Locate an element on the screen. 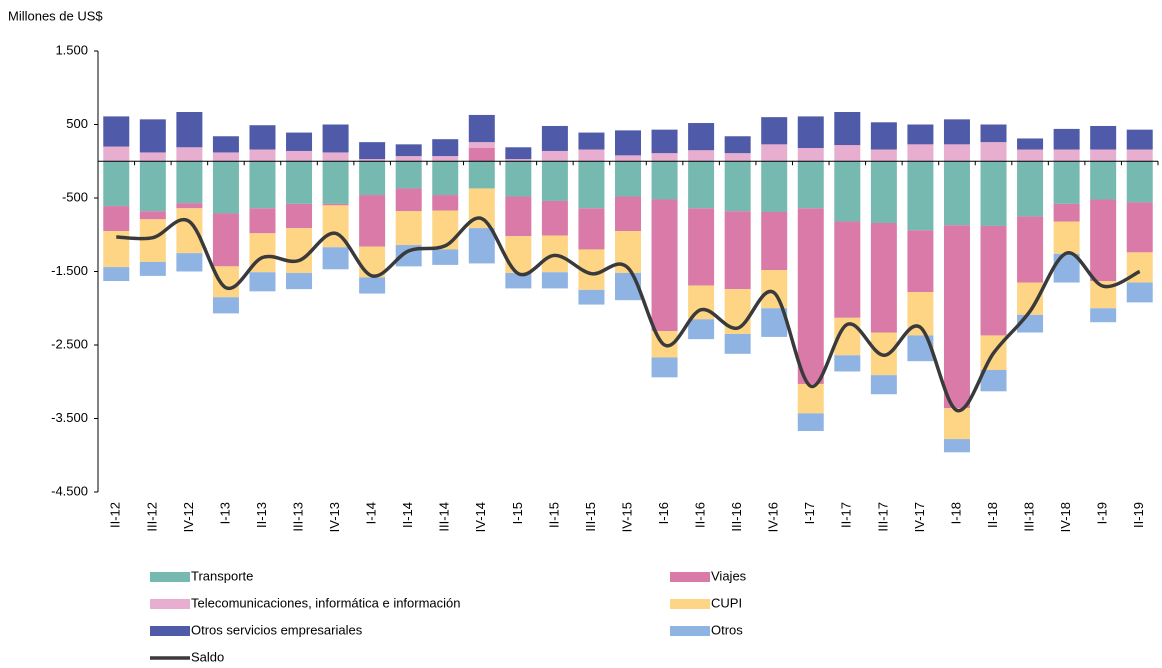  x-tick-label: III-14 is located at coordinates (444, 517).